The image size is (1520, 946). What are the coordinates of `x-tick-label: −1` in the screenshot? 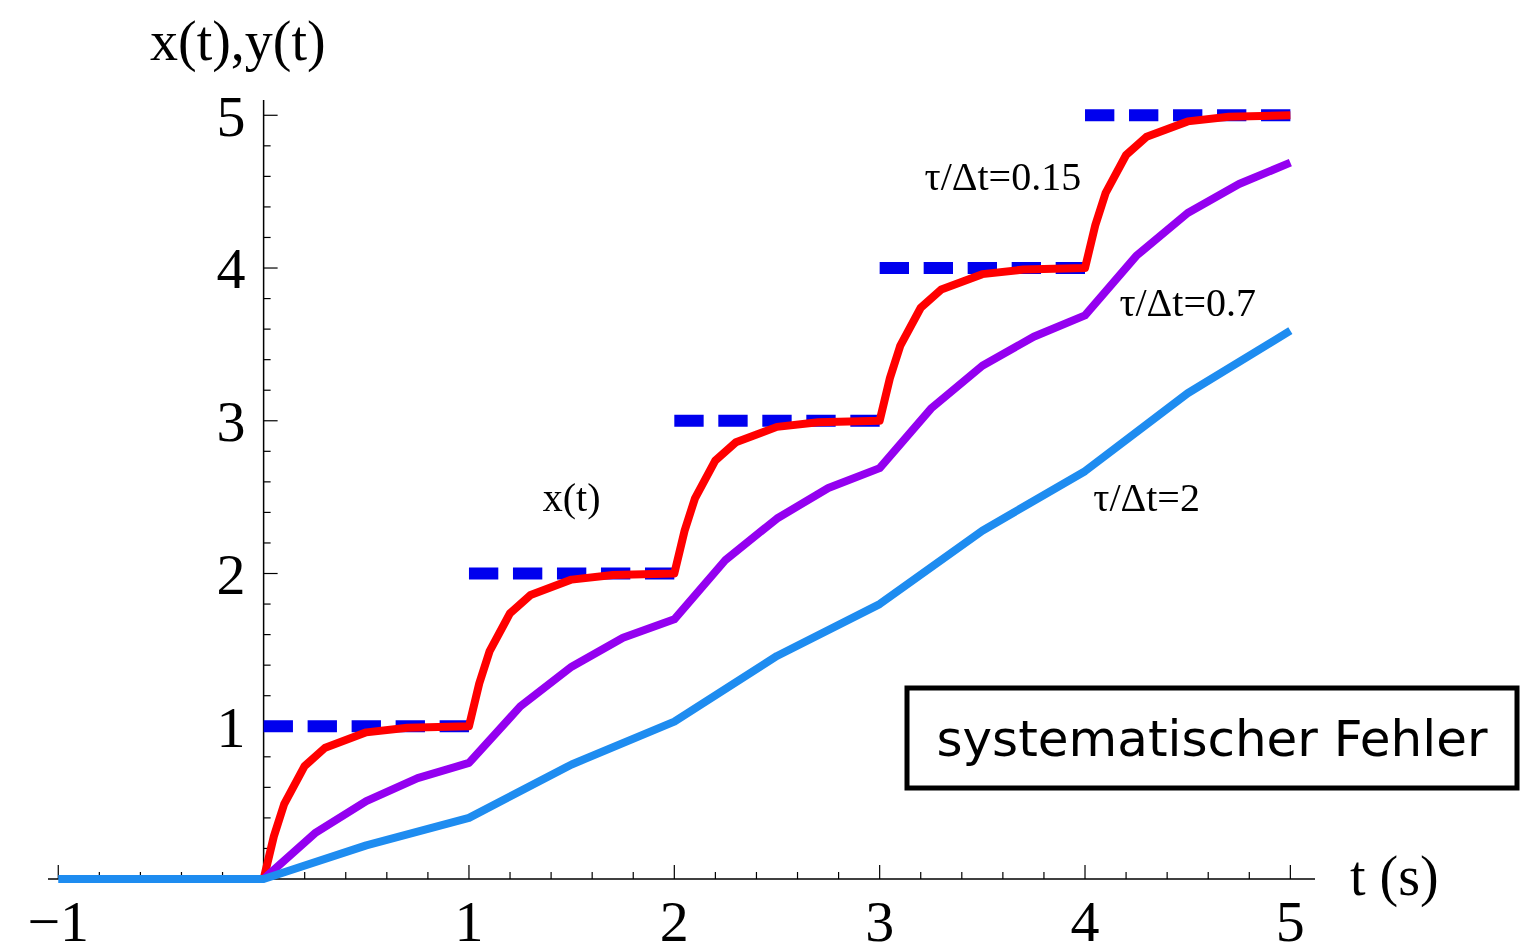 It's located at (58, 917).